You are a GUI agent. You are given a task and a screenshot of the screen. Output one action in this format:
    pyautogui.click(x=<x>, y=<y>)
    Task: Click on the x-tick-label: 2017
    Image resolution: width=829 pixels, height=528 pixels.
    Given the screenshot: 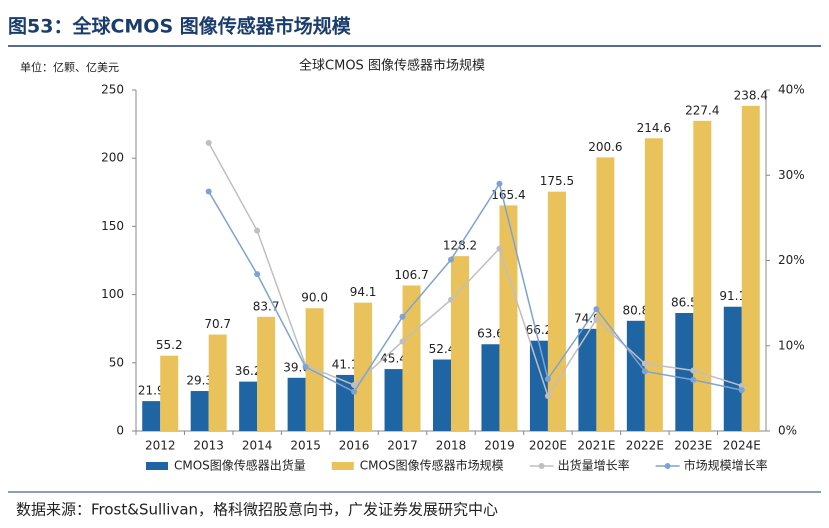 What is the action you would take?
    pyautogui.click(x=402, y=446)
    